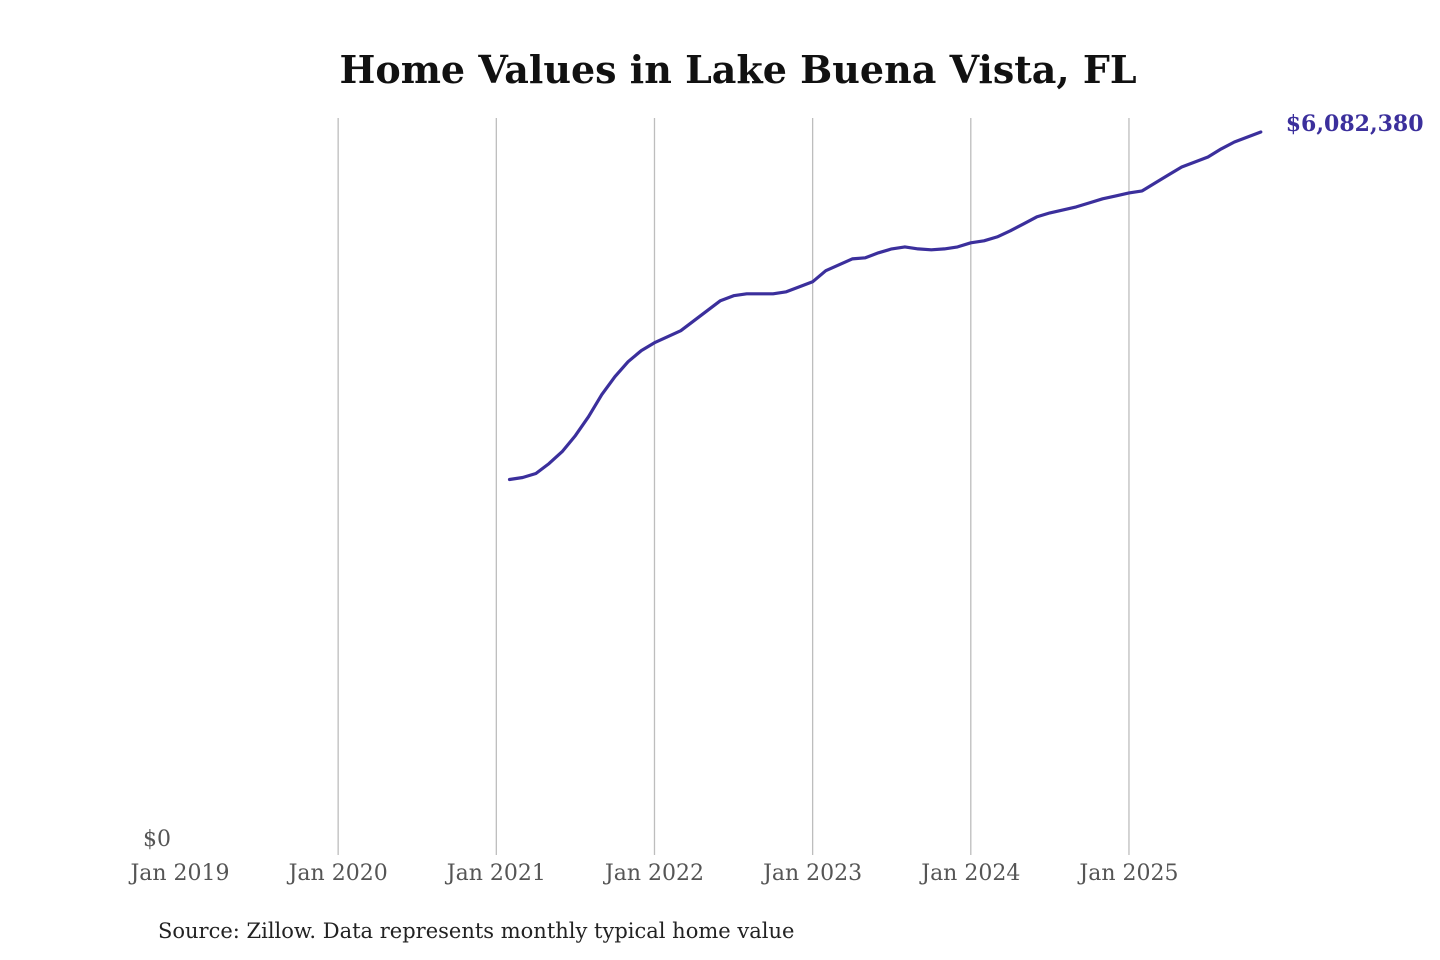  I want to click on x-tick-label: Jan 2025, so click(1127, 873).